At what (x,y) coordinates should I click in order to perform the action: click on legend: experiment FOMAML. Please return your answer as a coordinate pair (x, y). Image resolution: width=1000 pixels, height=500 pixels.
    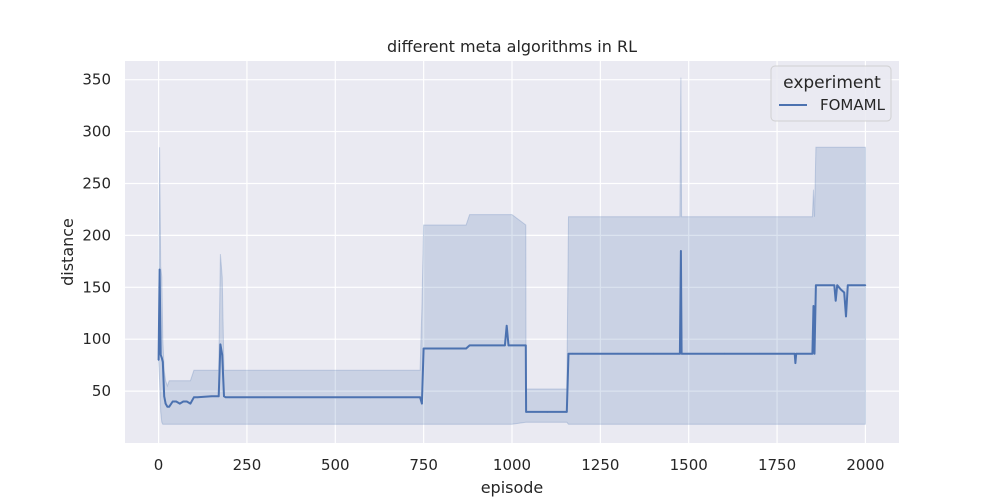
    Looking at the image, I should click on (831, 93).